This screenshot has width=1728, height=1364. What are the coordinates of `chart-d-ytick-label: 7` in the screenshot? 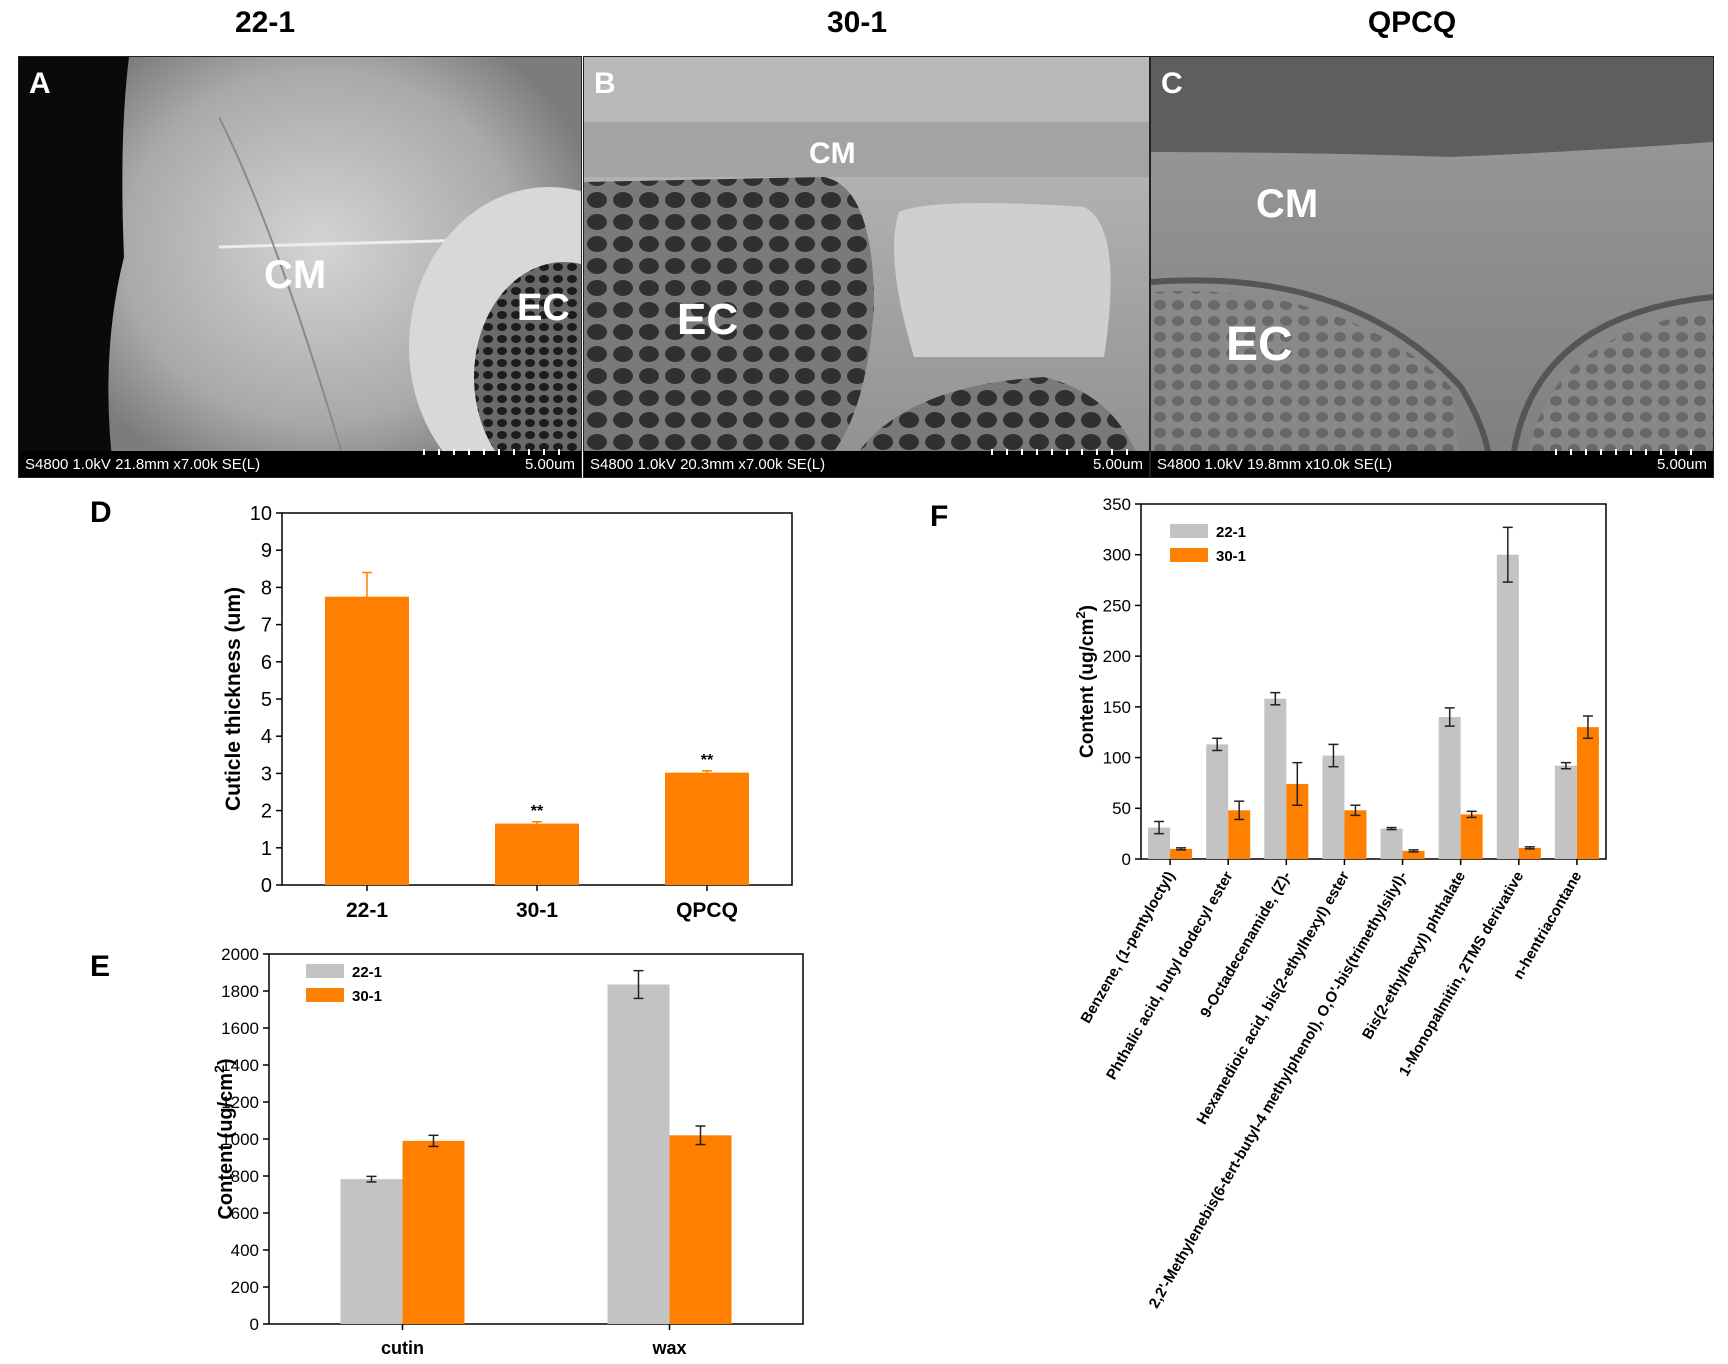 It's located at (266, 626).